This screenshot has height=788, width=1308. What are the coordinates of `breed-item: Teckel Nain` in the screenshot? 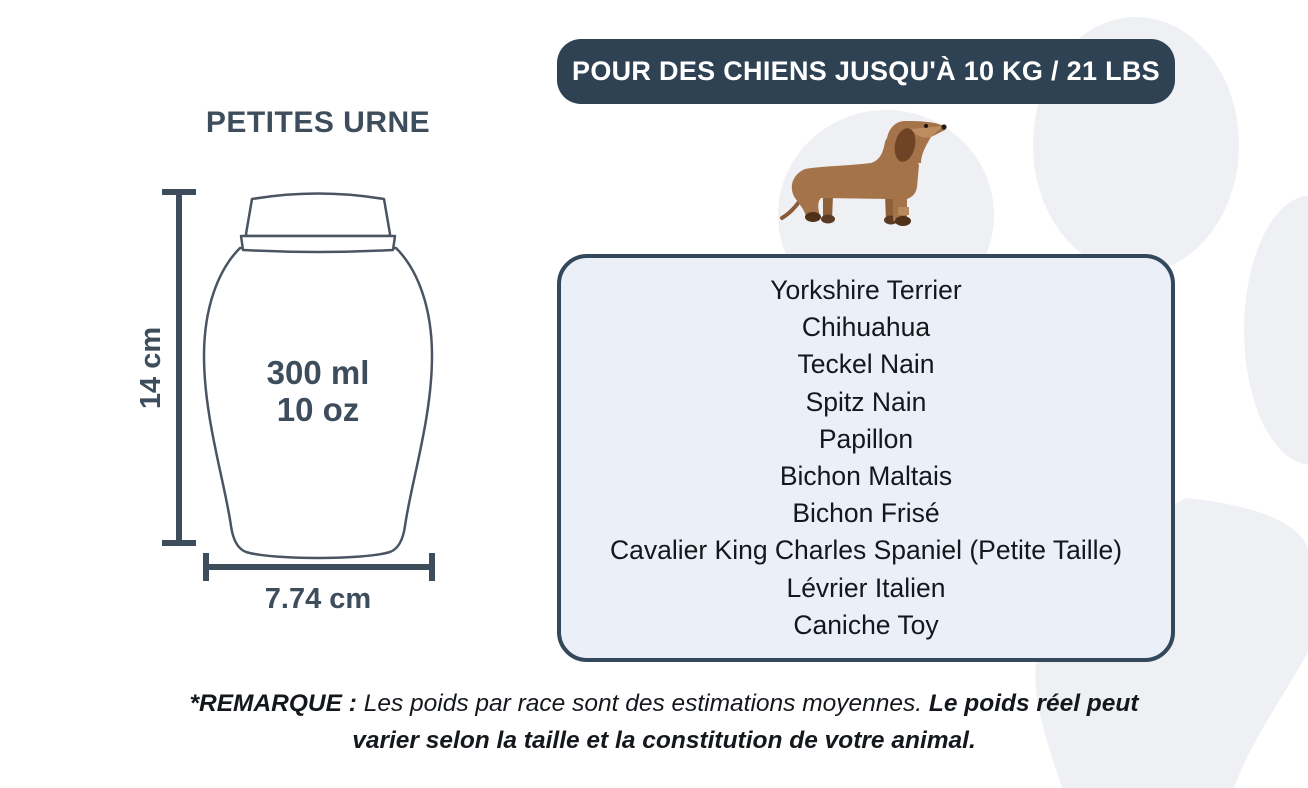 It's located at (866, 364).